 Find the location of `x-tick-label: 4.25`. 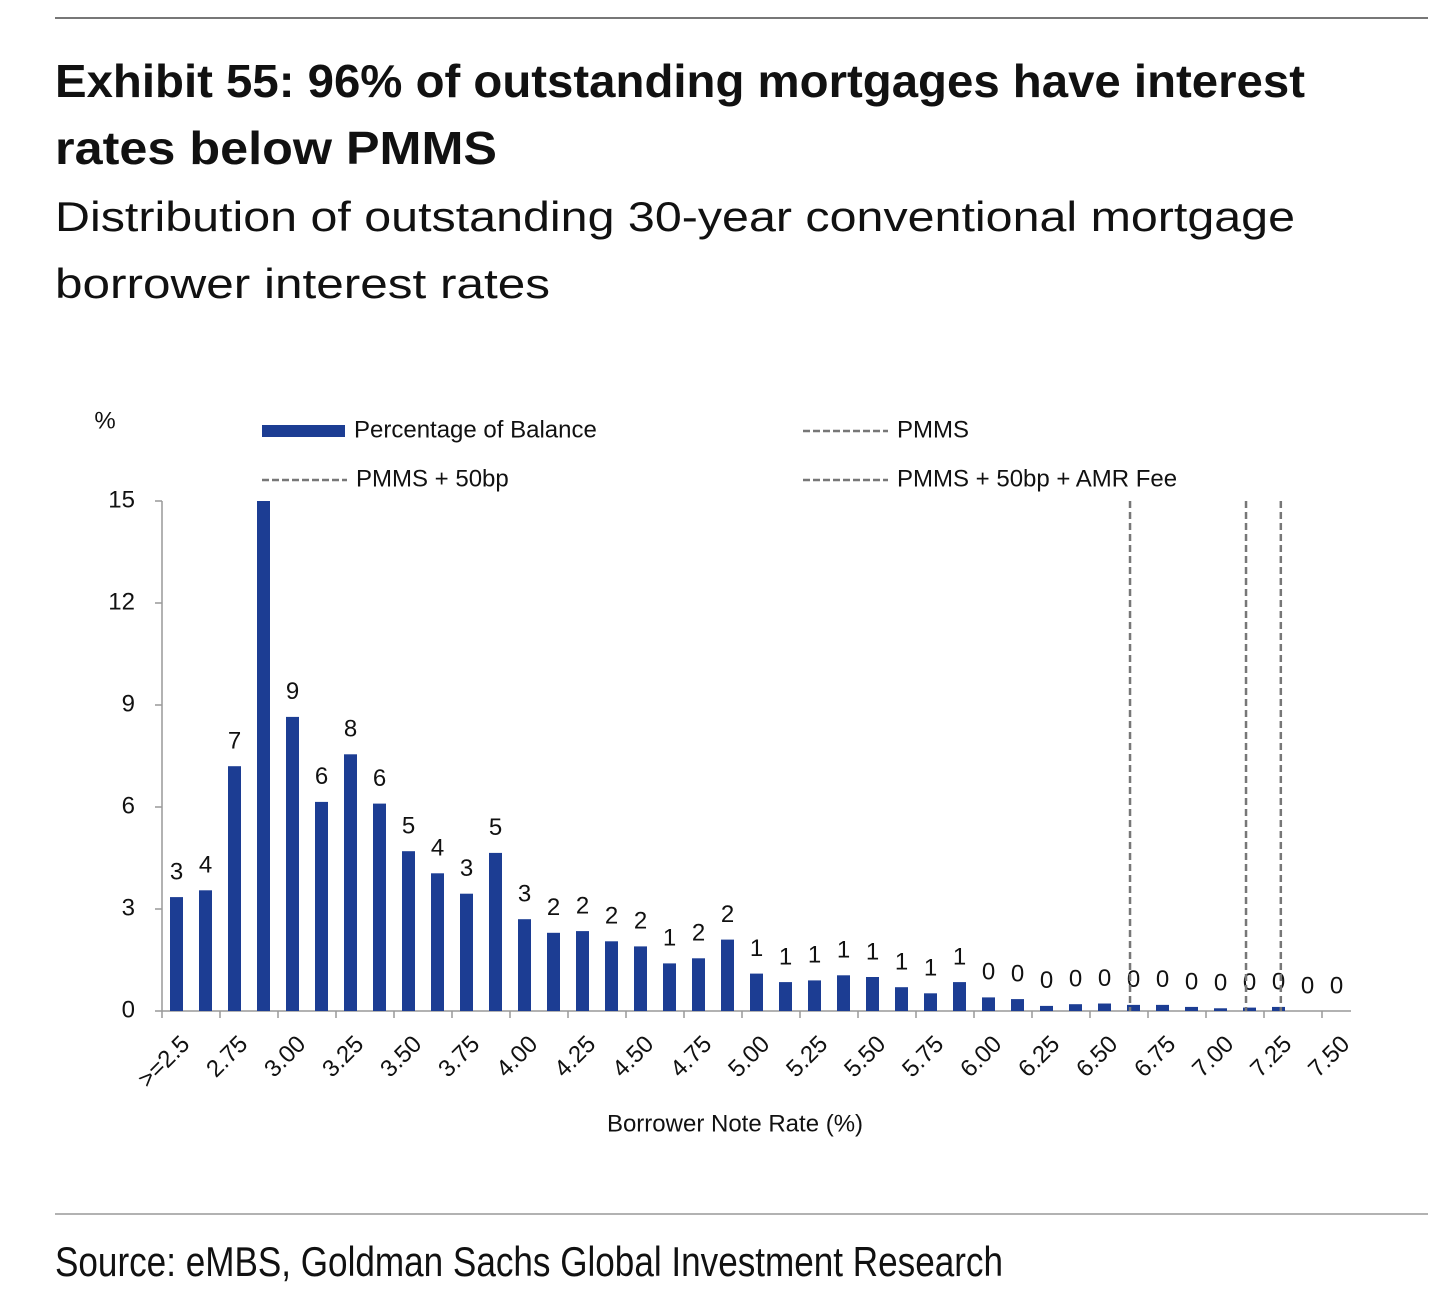

x-tick-label: 4.25 is located at coordinates (575, 1057).